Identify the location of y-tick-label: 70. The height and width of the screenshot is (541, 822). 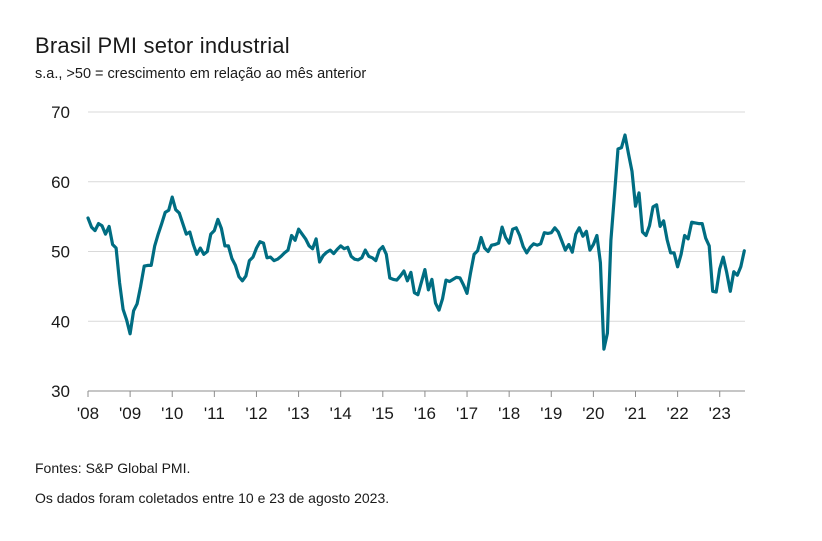
(60, 112).